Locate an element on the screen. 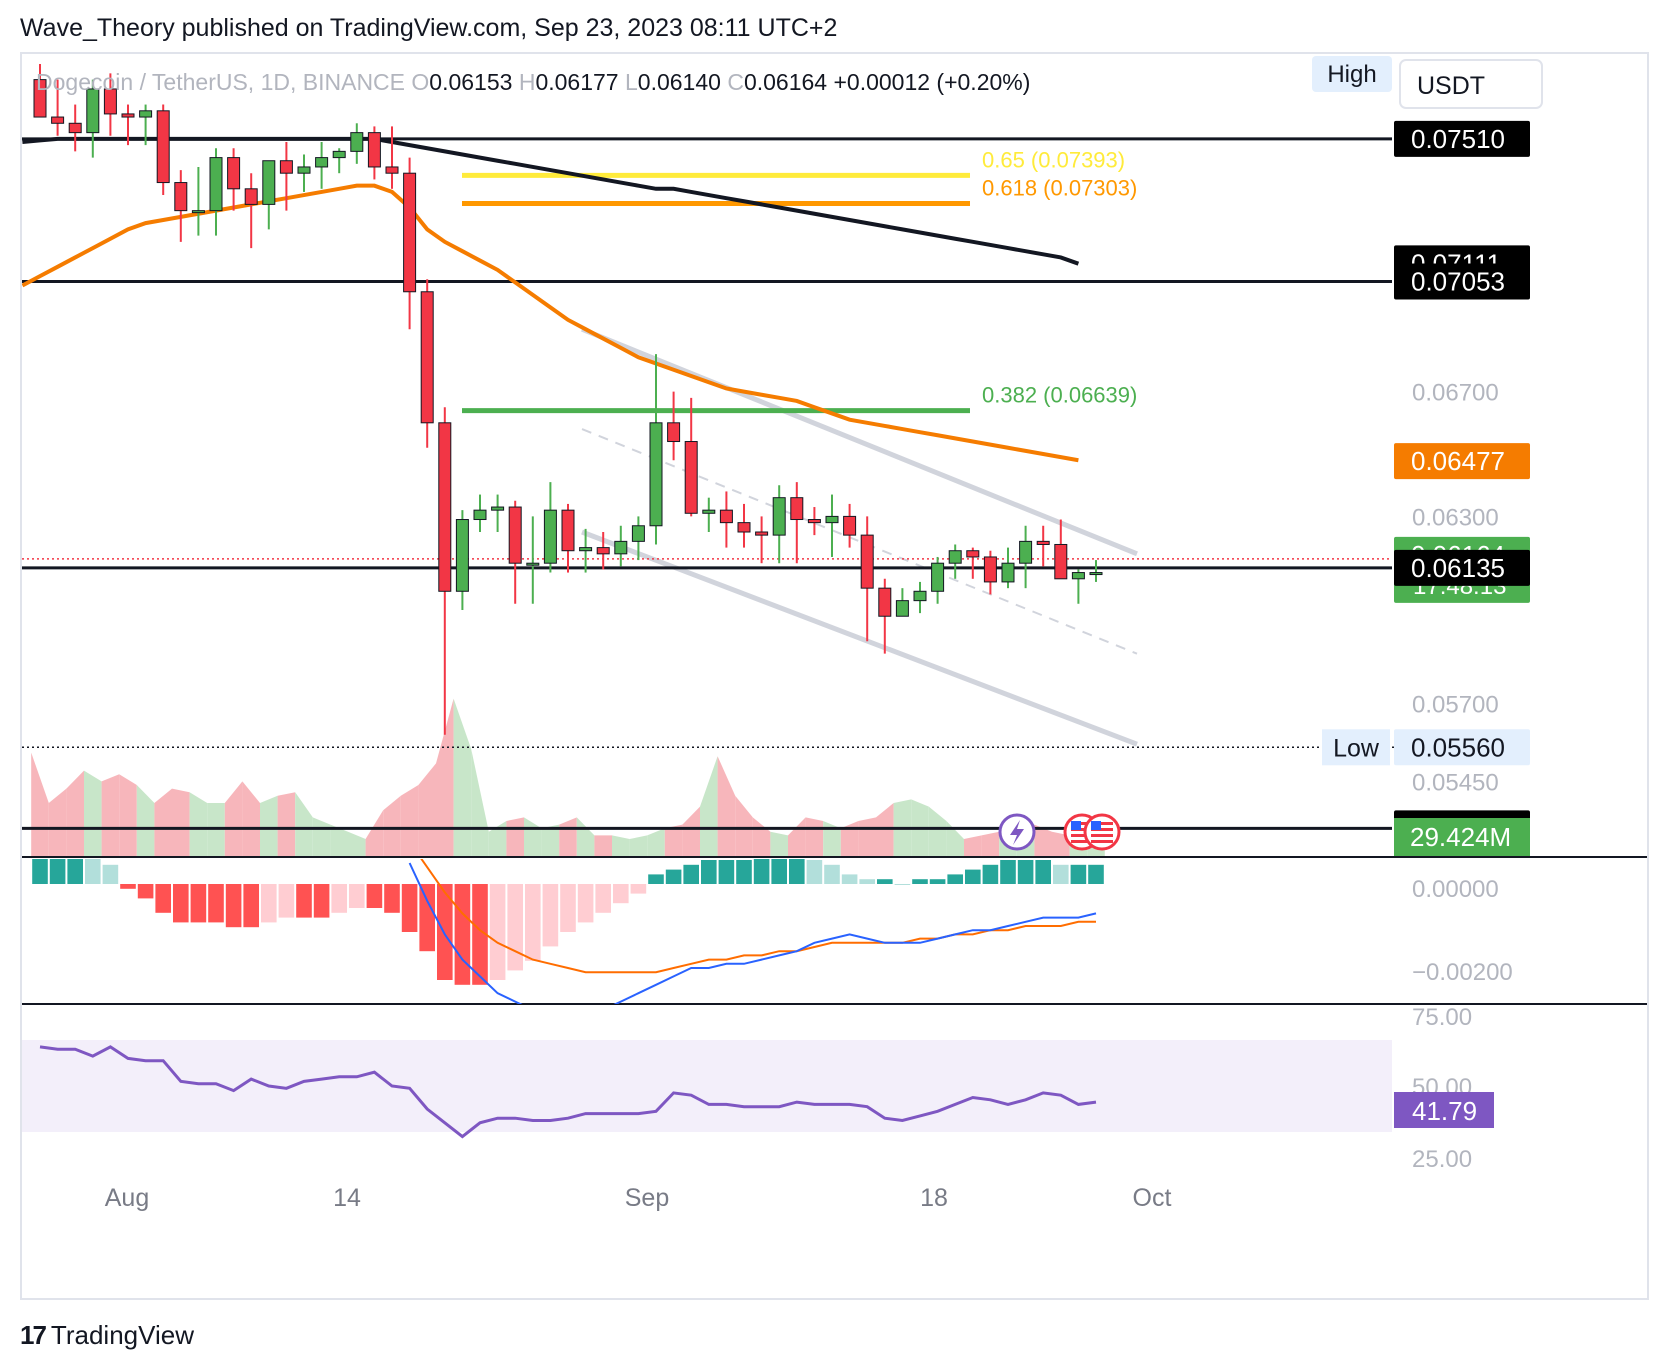 This screenshot has width=1664, height=1370. volume-last-label: 29.424M is located at coordinates (1460, 837).